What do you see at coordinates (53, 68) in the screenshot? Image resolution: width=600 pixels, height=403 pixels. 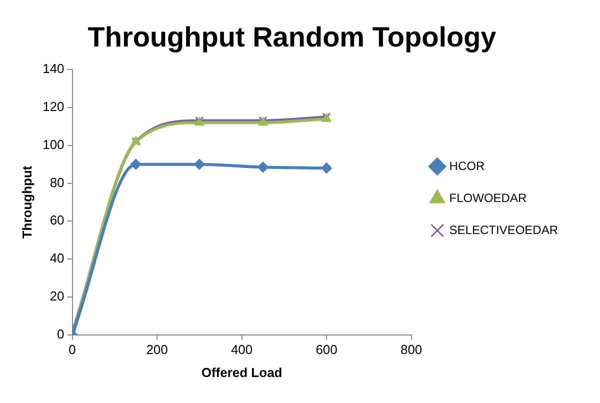 I see `y-tick-label: 140` at bounding box center [53, 68].